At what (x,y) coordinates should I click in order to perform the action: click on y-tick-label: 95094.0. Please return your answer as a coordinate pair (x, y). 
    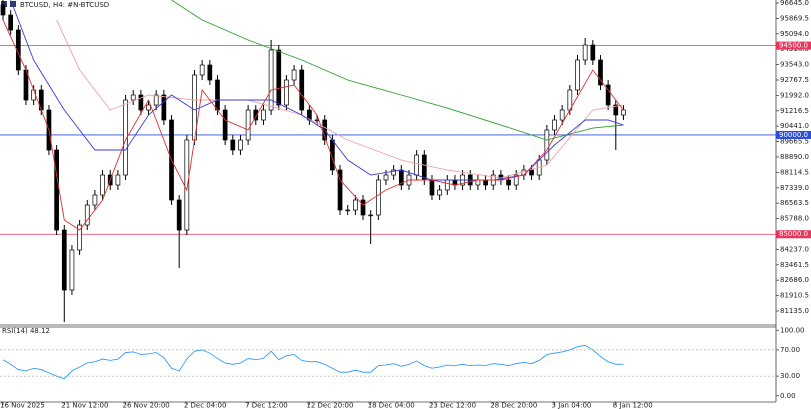
    Looking at the image, I should click on (794, 34).